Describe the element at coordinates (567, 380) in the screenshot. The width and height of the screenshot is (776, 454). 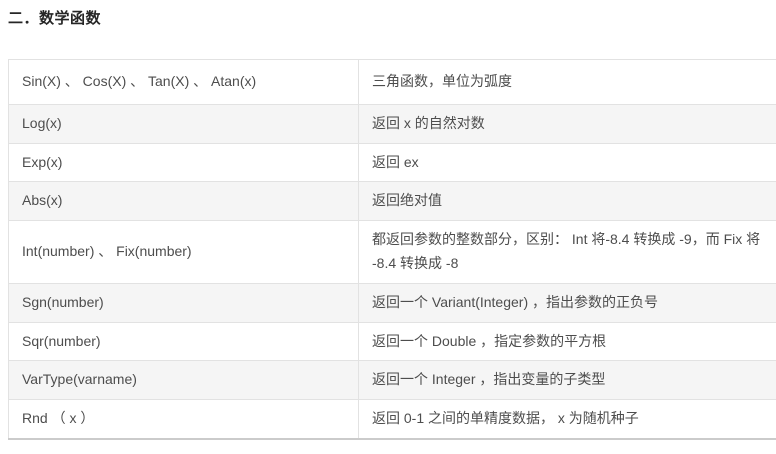
I see `description-cell: 返回一个 Integer ，指出变量的子类型` at that location.